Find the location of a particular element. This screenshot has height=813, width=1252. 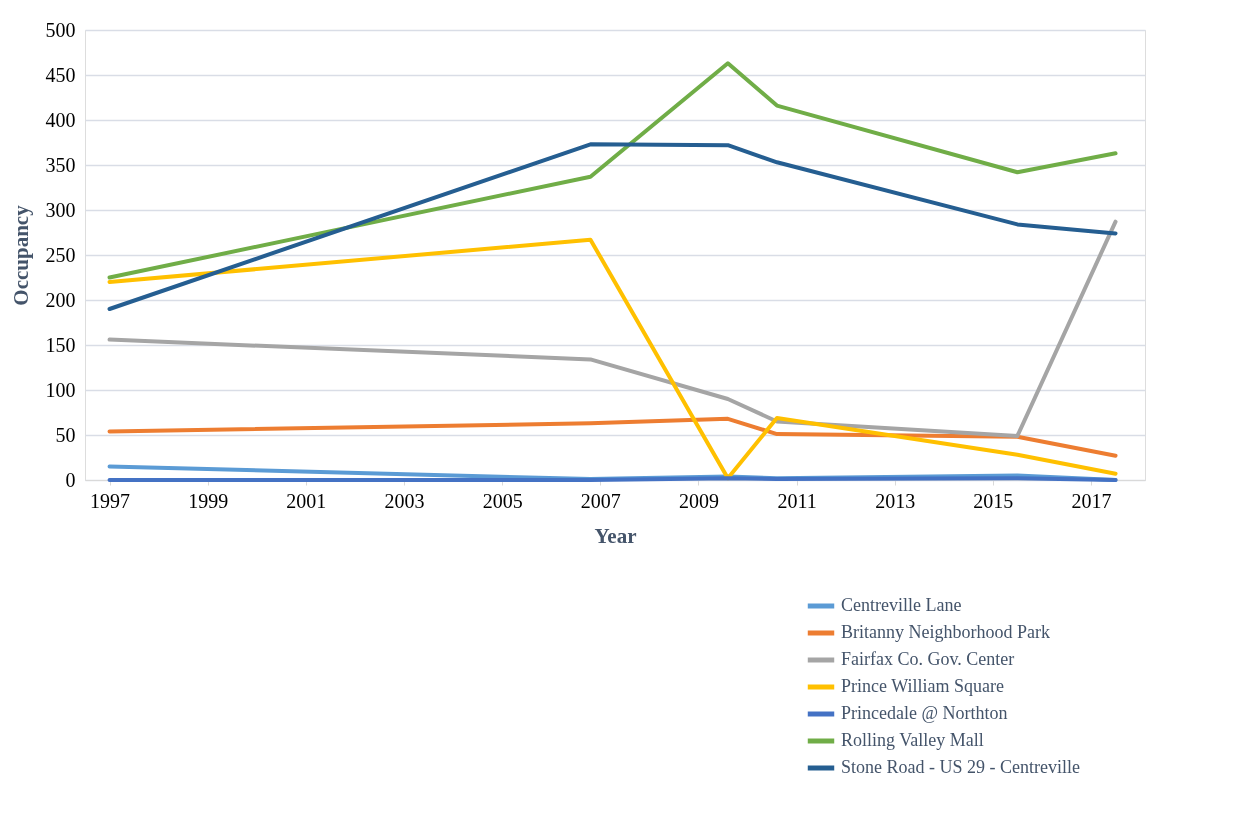

x-tick-label: 2001 is located at coordinates (306, 500).